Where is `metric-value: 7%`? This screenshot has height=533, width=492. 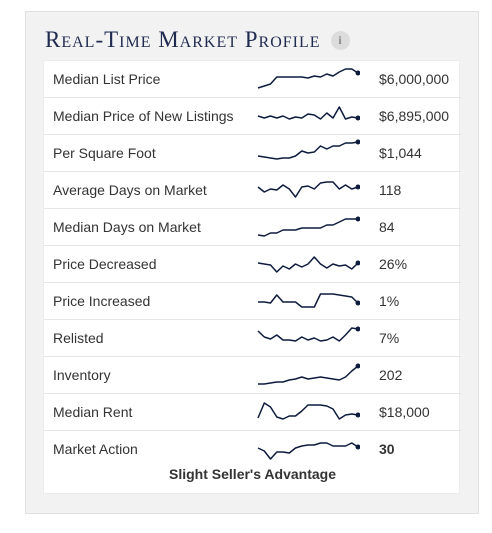 metric-value: 7% is located at coordinates (389, 338).